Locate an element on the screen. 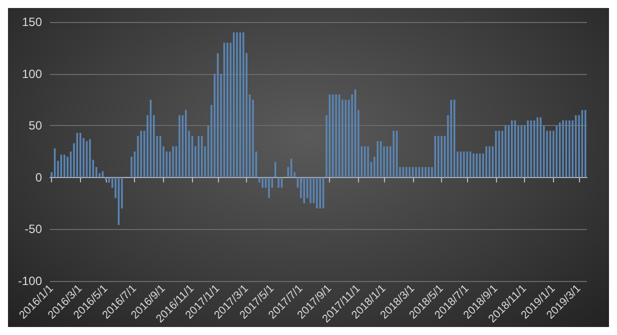 This screenshot has width=617, height=335. y-tick-label: 0 is located at coordinates (38, 177).